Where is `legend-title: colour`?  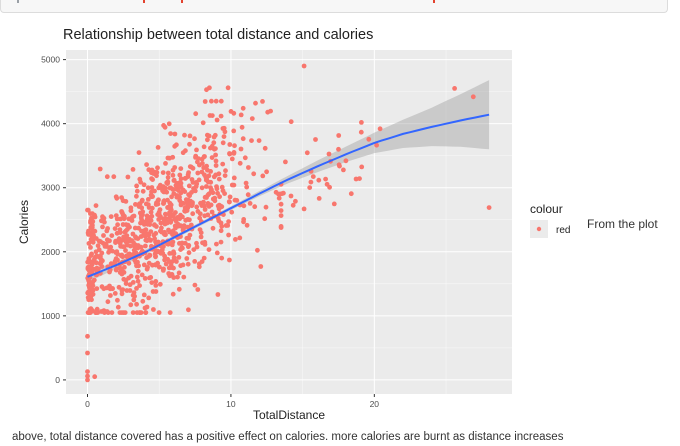 legend-title: colour is located at coordinates (546, 209).